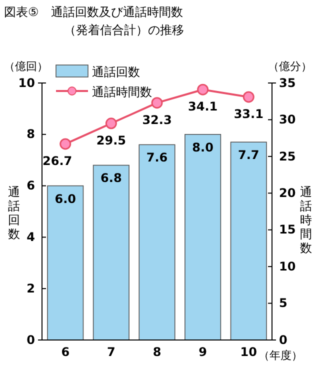 The height and width of the screenshot is (373, 322). Describe the element at coordinates (122, 92) in the screenshot. I see `legend-label: 通話時間数` at that location.